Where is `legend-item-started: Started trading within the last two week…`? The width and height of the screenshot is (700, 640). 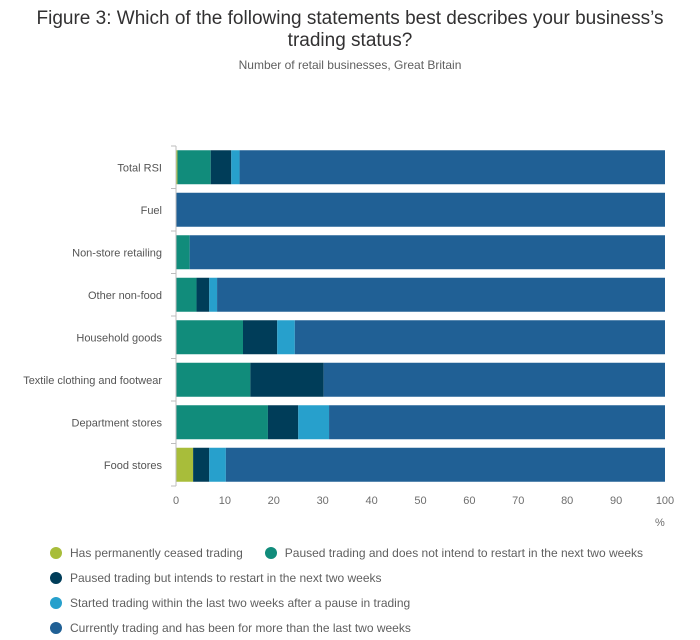 legend-item-started: Started trading within the last two week… is located at coordinates (230, 603).